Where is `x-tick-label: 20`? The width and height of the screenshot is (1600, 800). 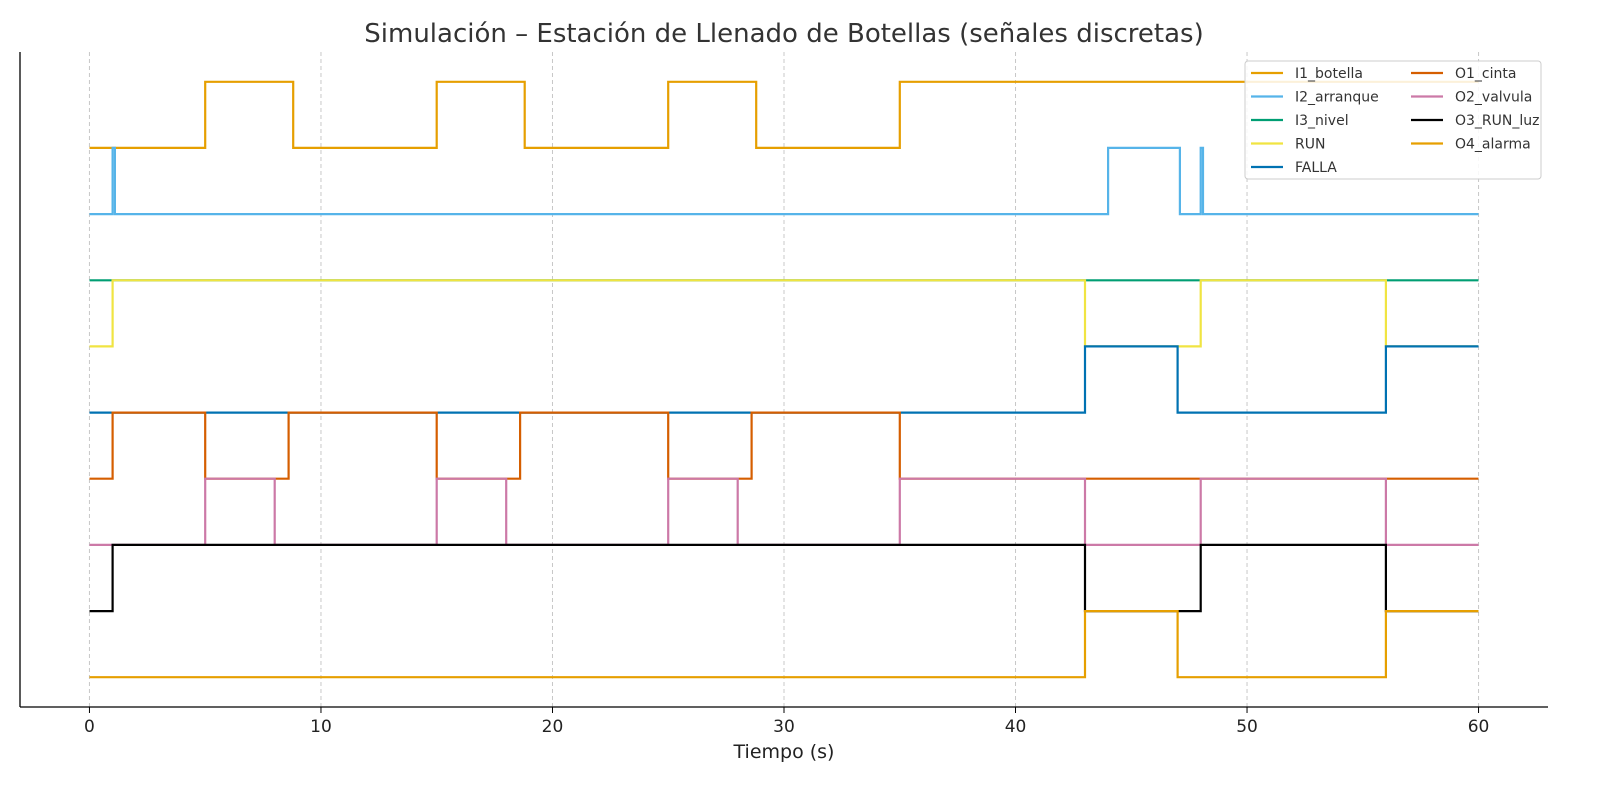
x-tick-label: 20 is located at coordinates (553, 727).